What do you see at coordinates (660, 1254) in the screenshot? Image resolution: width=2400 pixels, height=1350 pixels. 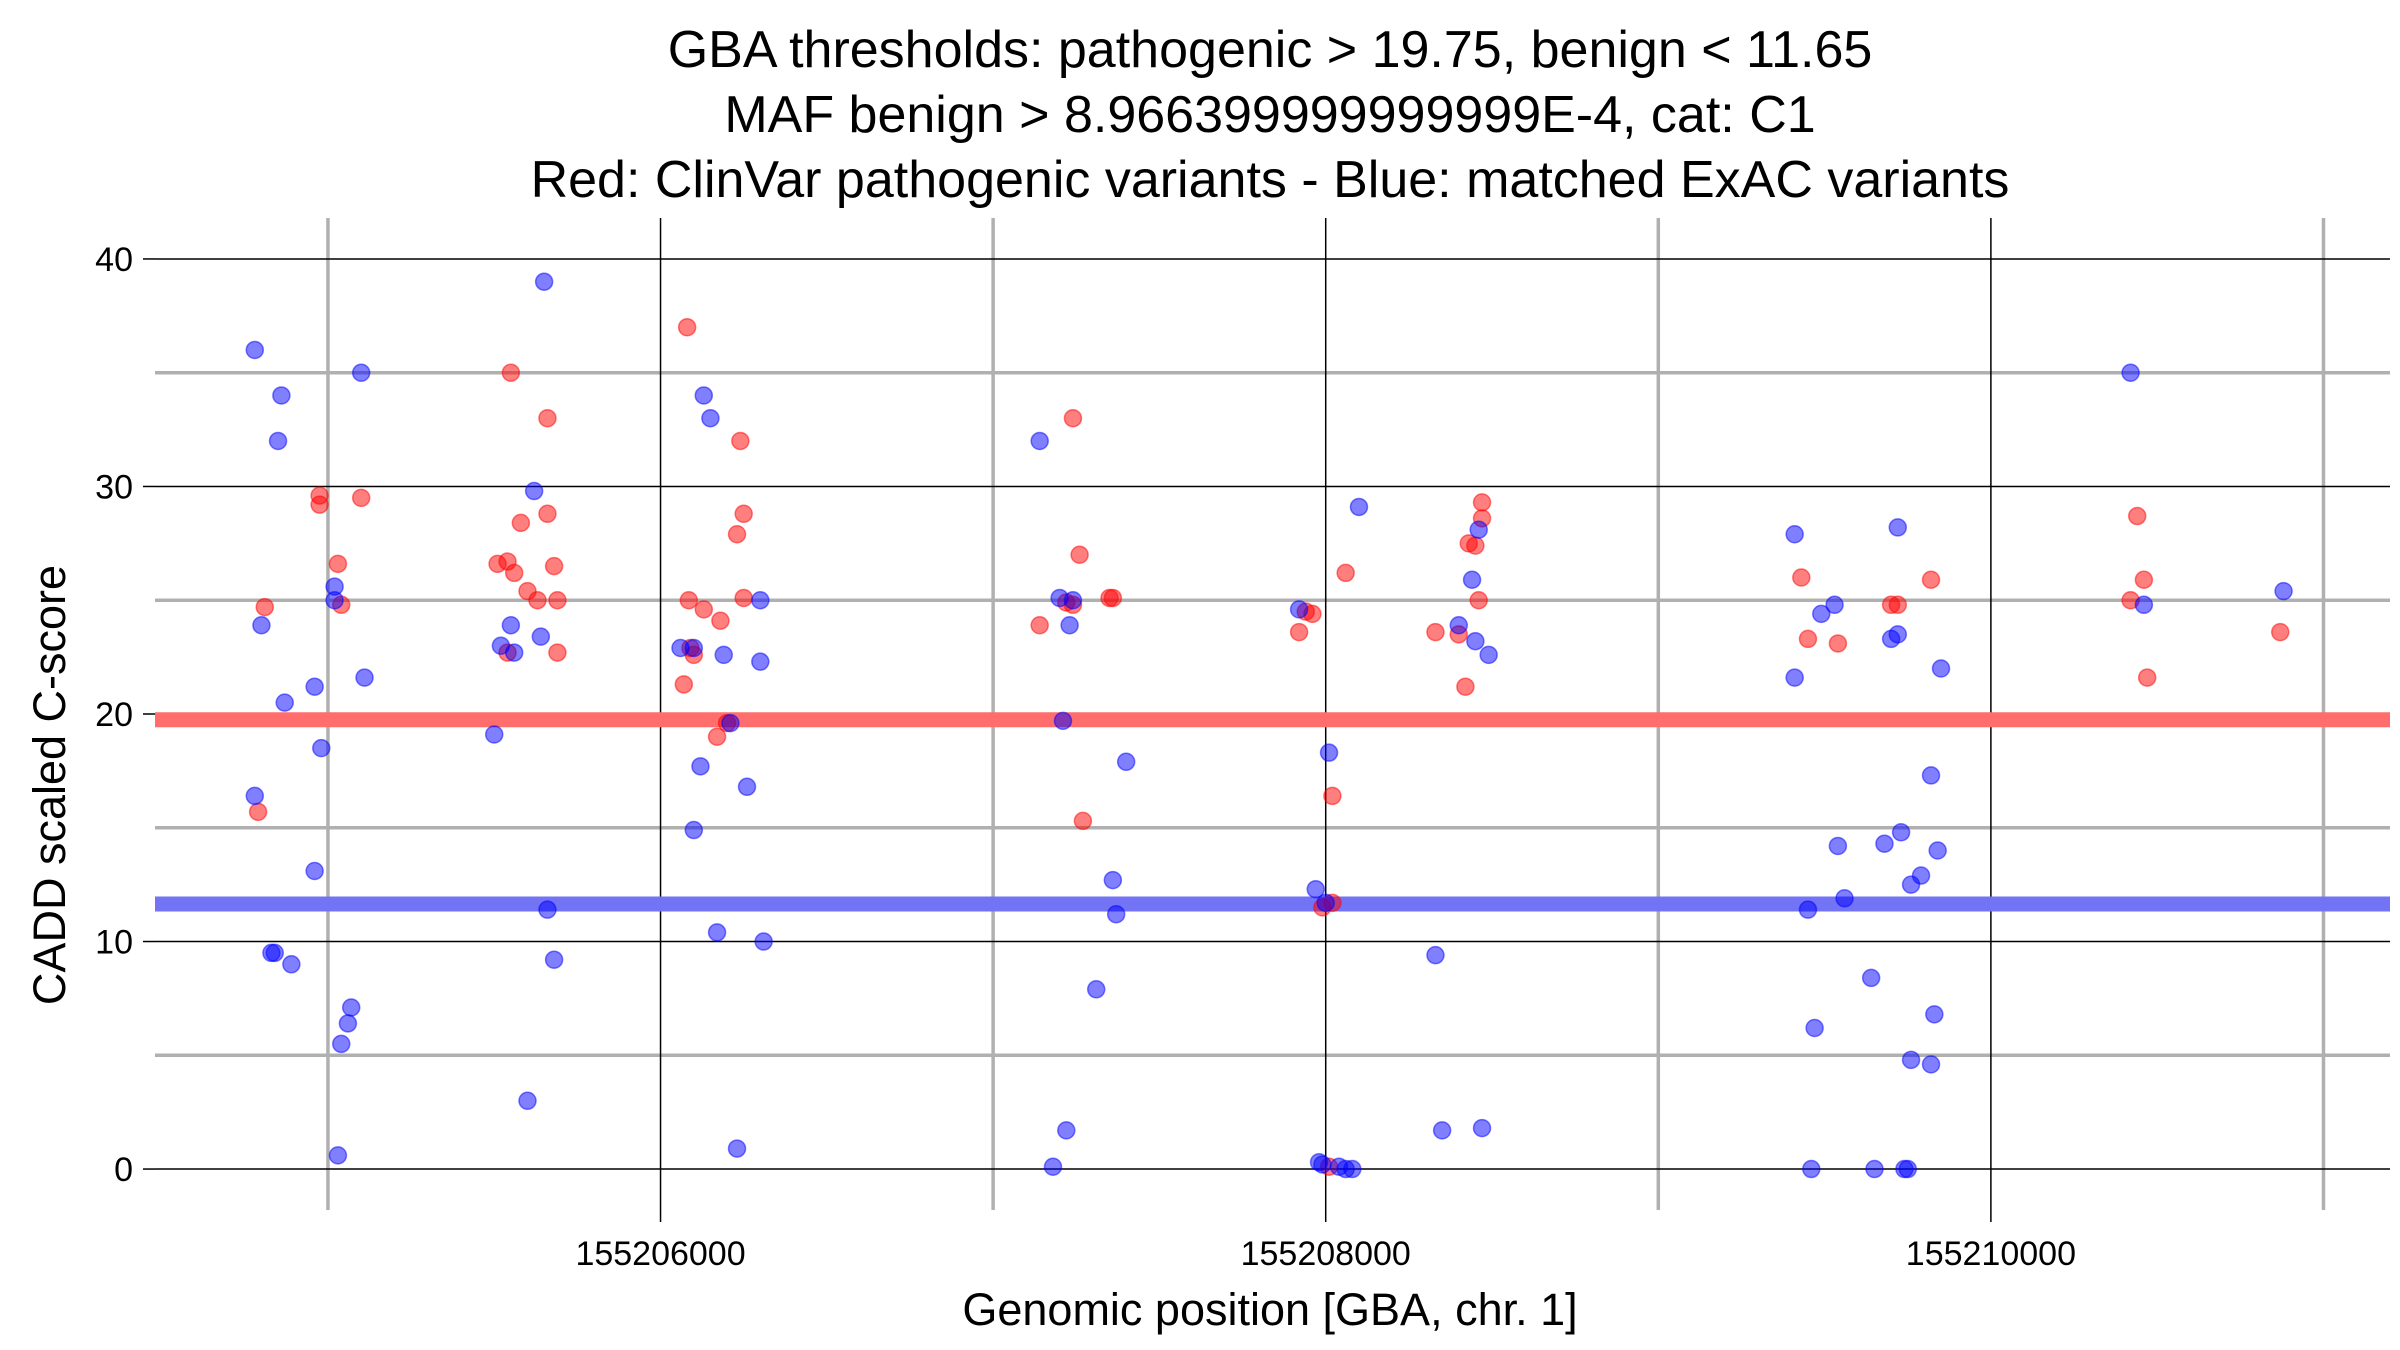 I see `x-tick-label: 155206000` at bounding box center [660, 1254].